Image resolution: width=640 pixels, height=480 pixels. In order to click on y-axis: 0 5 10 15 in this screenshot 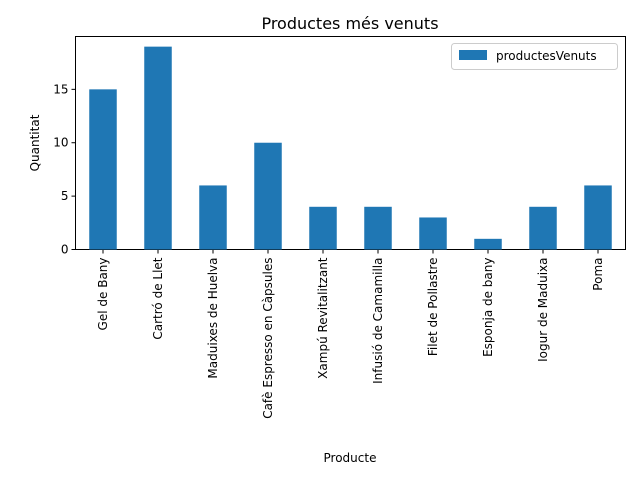, I will do `click(64, 169)`.